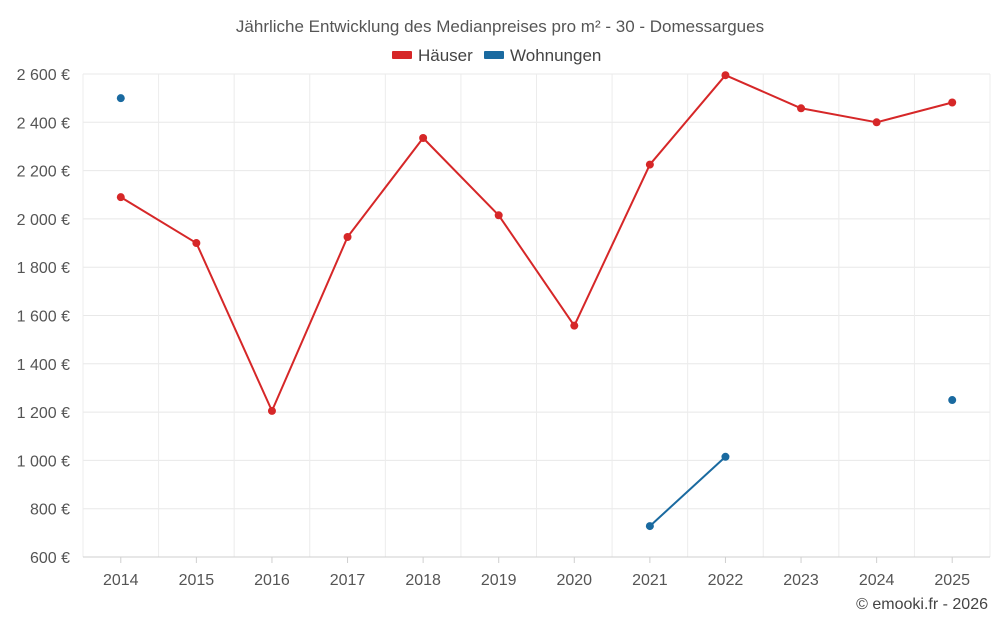 Image resolution: width=1000 pixels, height=625 pixels. Describe the element at coordinates (726, 580) in the screenshot. I see `x-tick-label: 2022` at that location.